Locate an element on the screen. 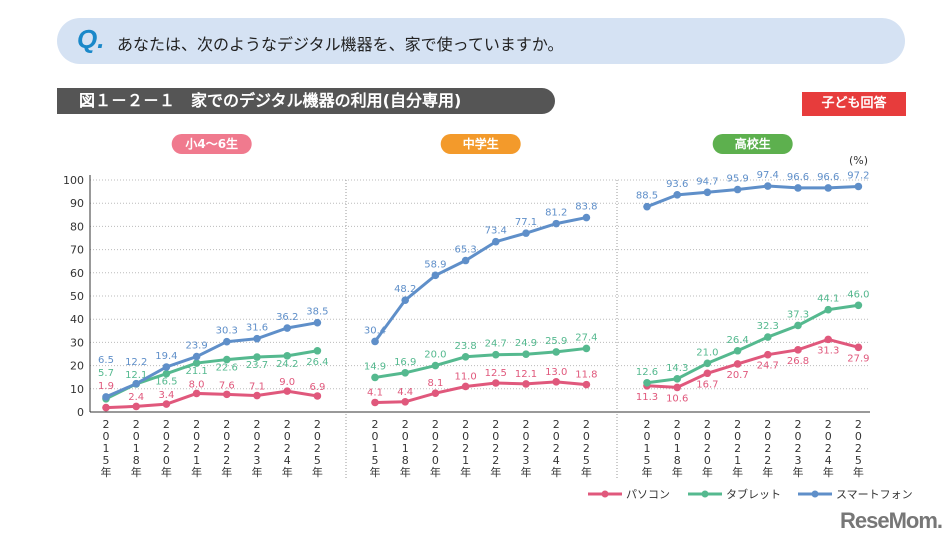  data-label: 27.4 is located at coordinates (586, 337).